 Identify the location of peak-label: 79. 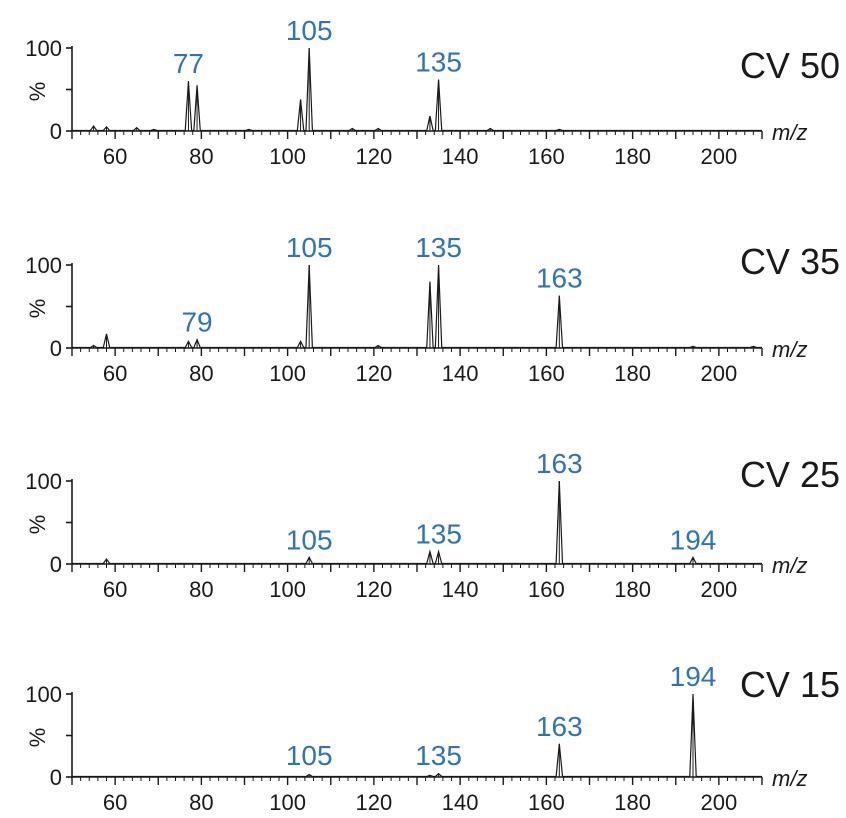
(196, 322).